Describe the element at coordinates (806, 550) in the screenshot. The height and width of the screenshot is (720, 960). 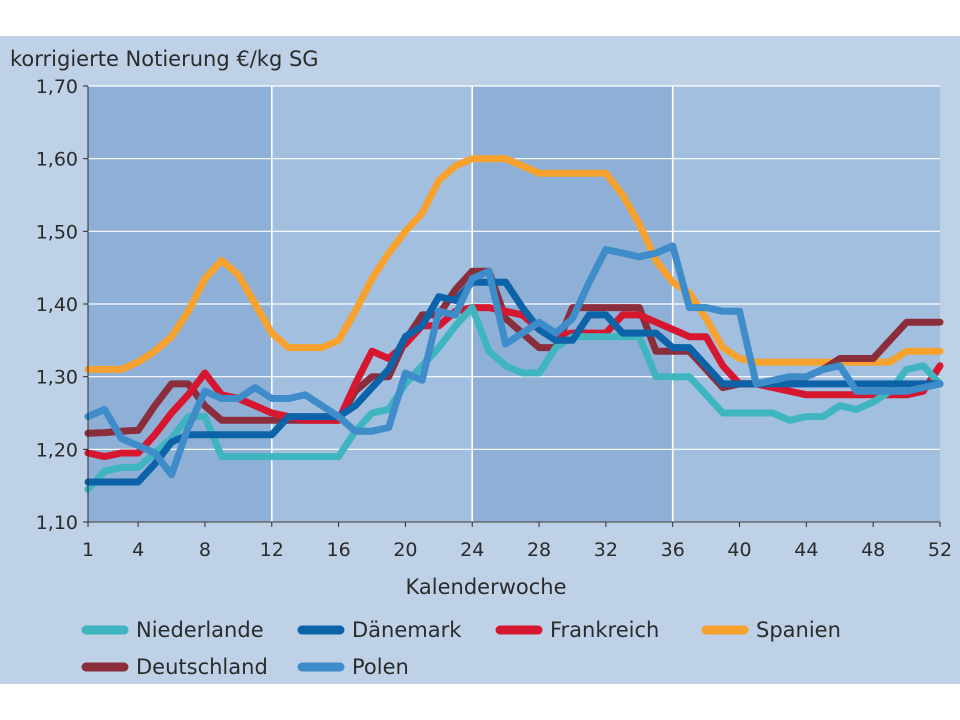
I see `x-tick-label: 44` at that location.